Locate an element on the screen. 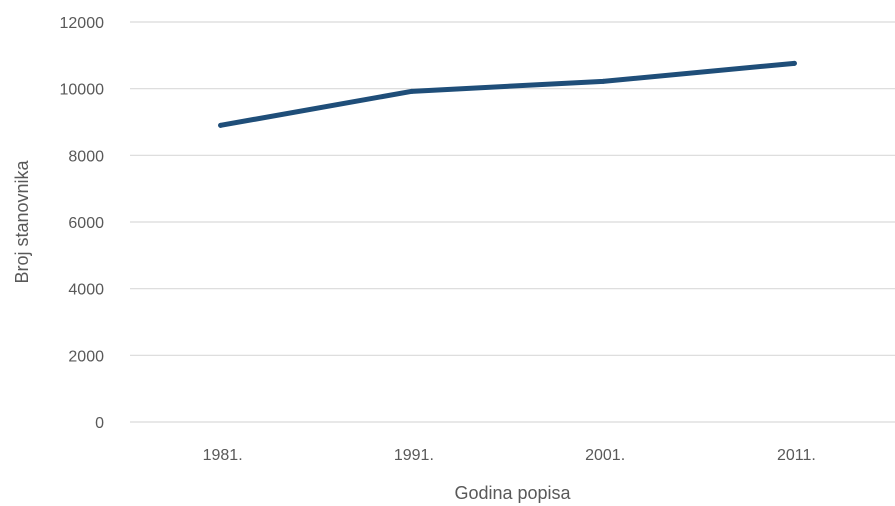  y-tick-label: 8000 is located at coordinates (86, 156).